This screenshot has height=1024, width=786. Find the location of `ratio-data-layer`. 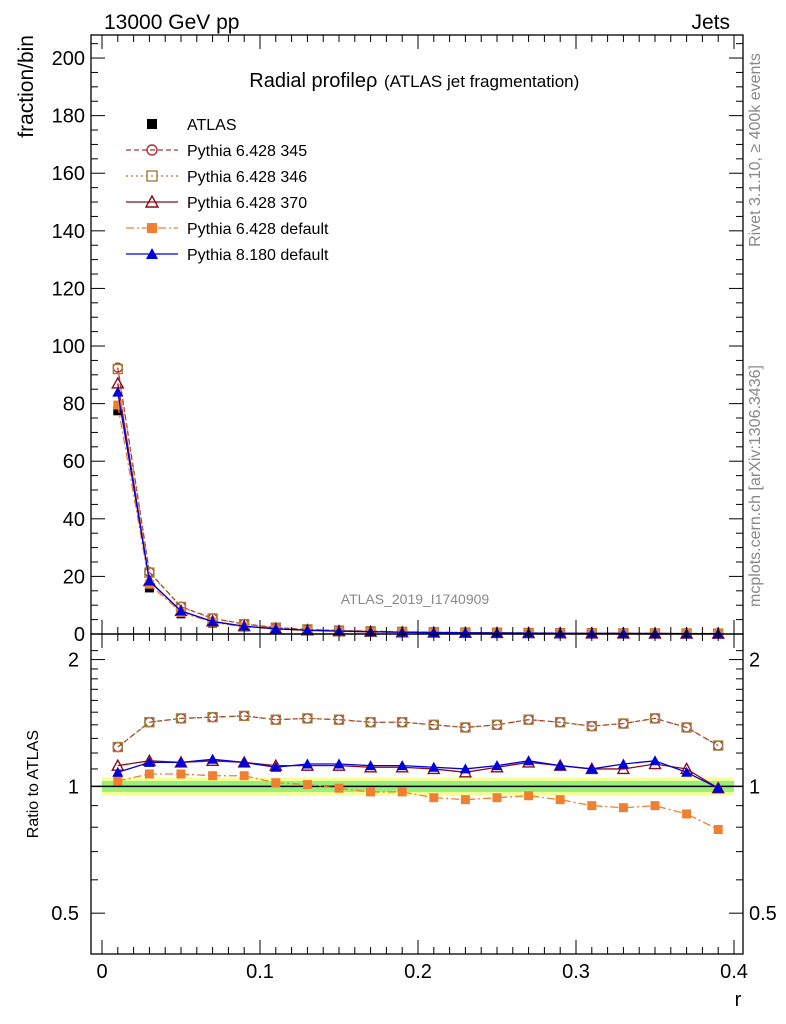

ratio-data-layer is located at coordinates (418, 772).